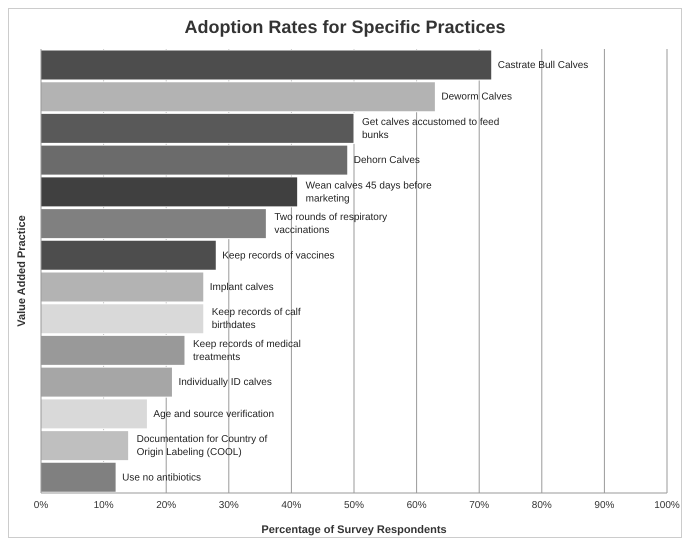 This screenshot has height=546, width=690. Describe the element at coordinates (667, 506) in the screenshot. I see `x-tick-label: 100%` at that location.